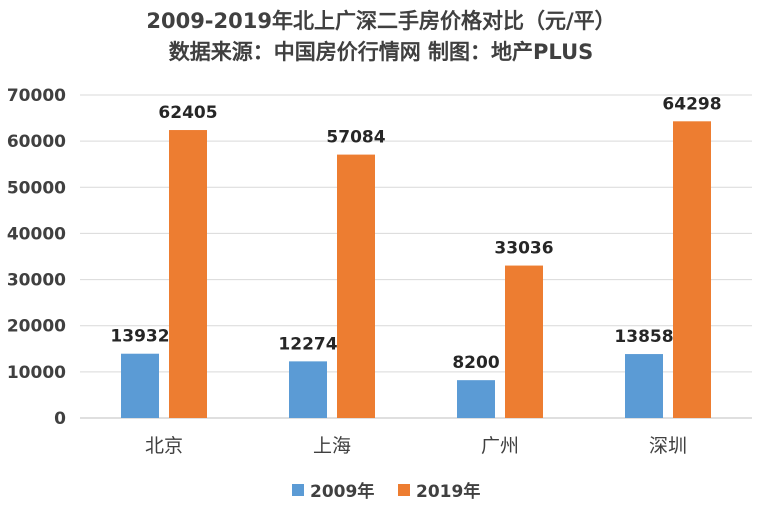 Image resolution: width=762 pixels, height=518 pixels. I want to click on y-tick-label: 0, so click(60, 419).